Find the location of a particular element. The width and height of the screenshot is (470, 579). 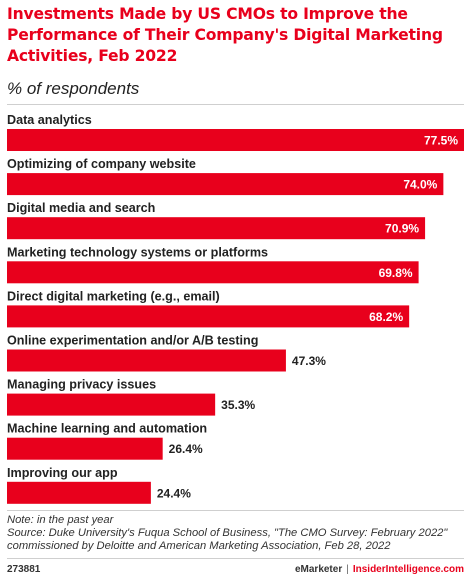

value-label: 24.4% is located at coordinates (174, 493).